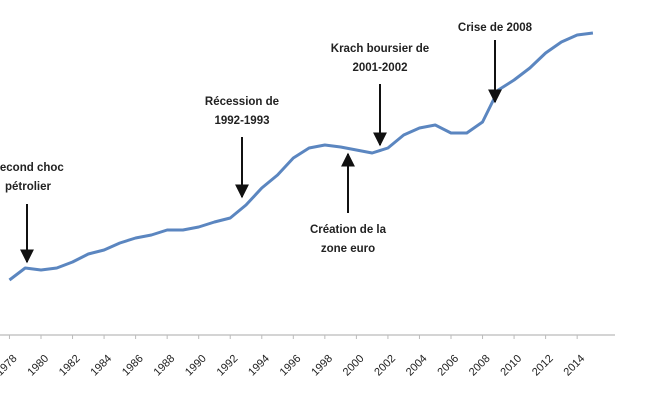 Image resolution: width=648 pixels, height=415 pixels. I want to click on x-tick-label: 1992, so click(228, 366).